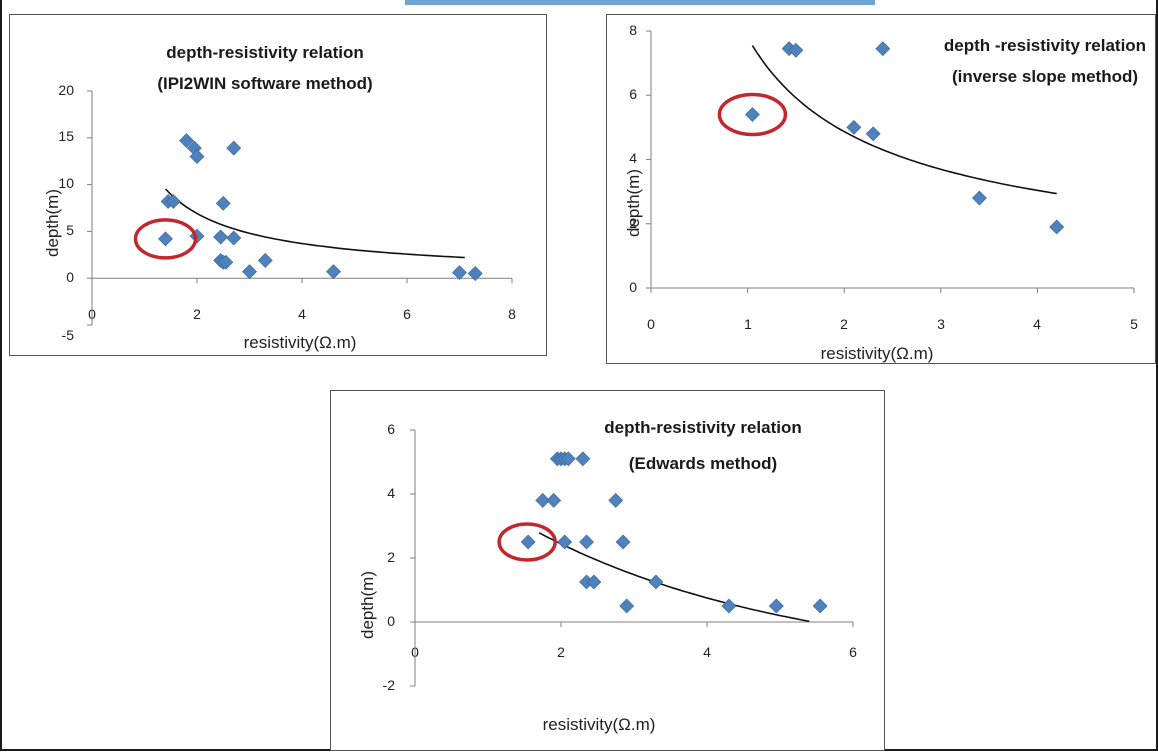 The width and height of the screenshot is (1158, 752). Describe the element at coordinates (634, 652) in the screenshot. I see `x-tick-labels: 0 2 4 6` at that location.